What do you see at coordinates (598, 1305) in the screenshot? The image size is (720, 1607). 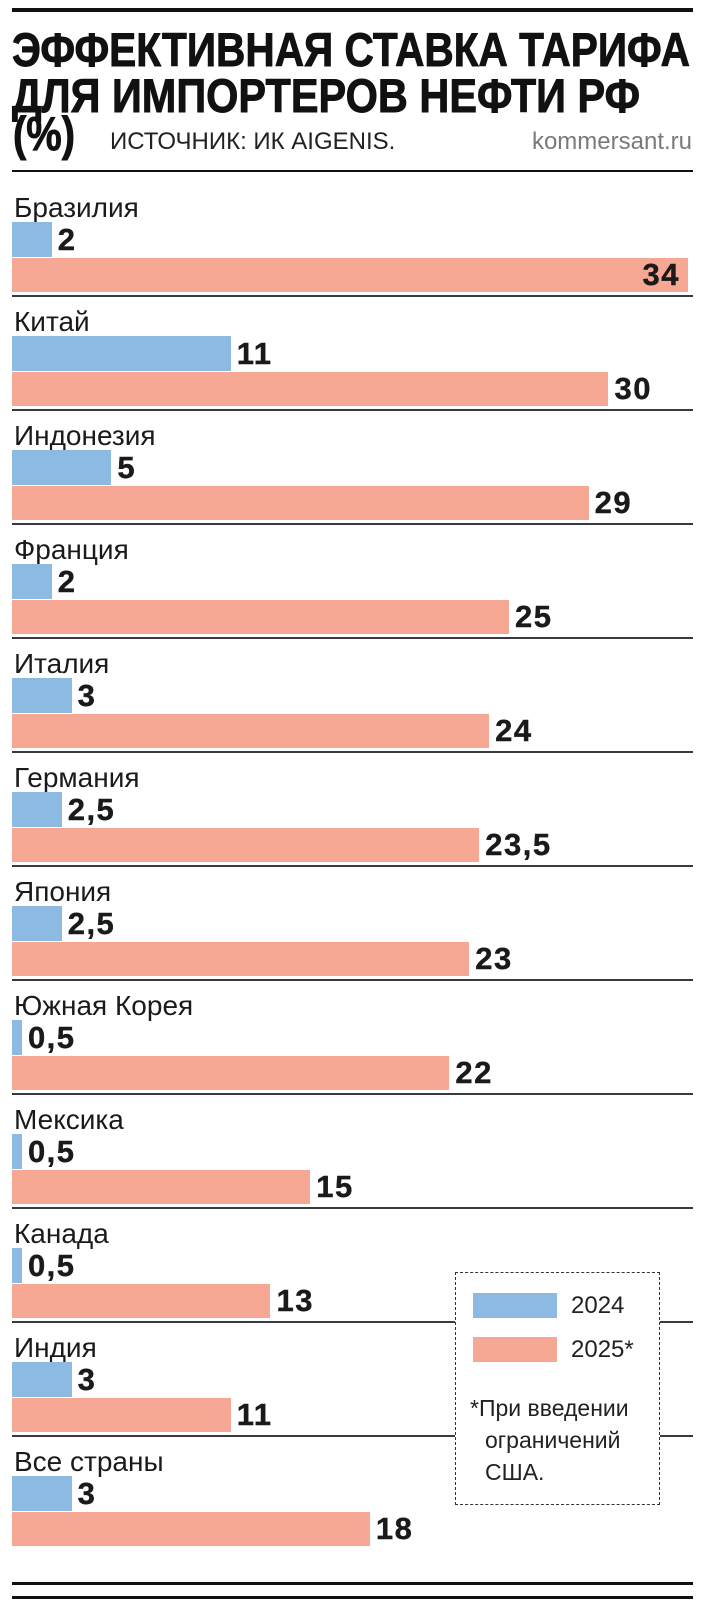 I see `legend-label-2024: 2024` at bounding box center [598, 1305].